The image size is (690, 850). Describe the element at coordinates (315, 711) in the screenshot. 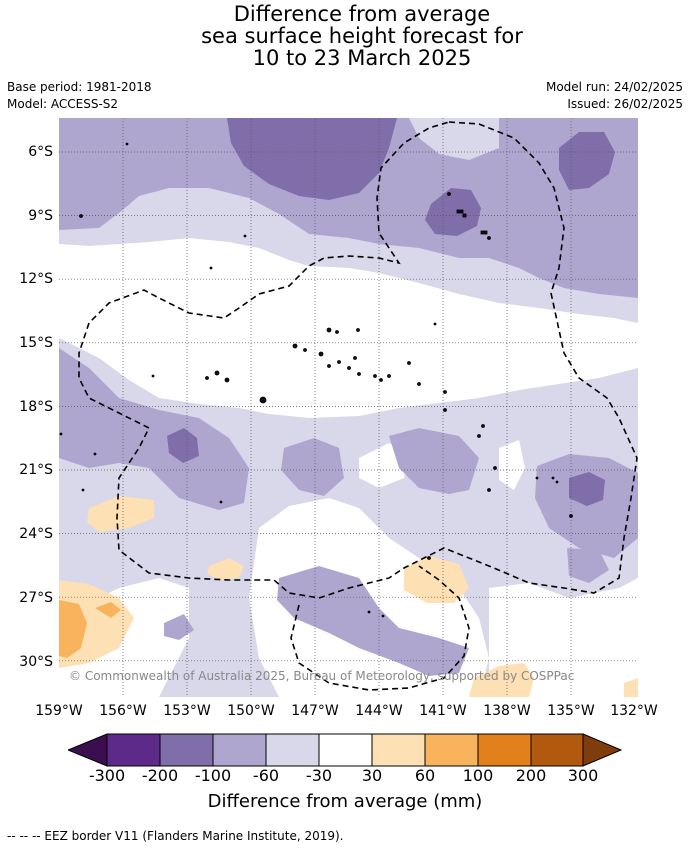

I see `lon-label: 147°W` at that location.